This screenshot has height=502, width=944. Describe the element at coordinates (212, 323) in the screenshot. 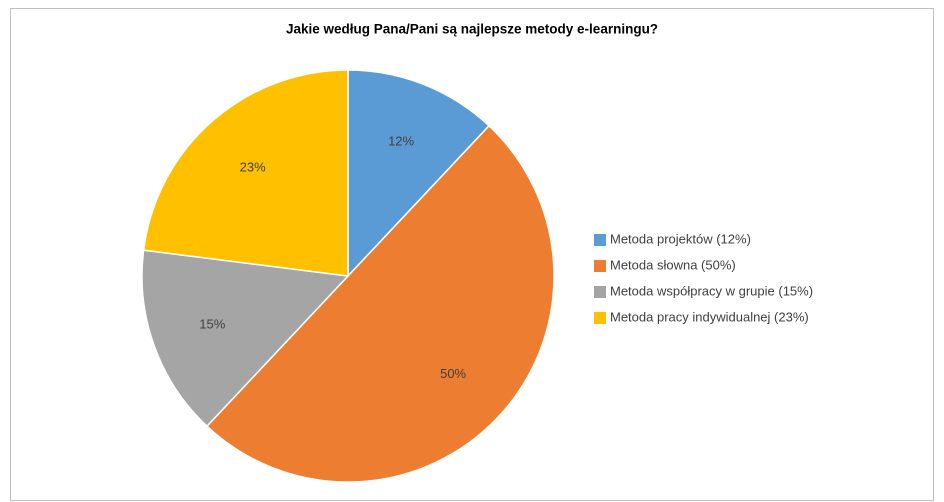

I see `slice-label: 15%` at that location.